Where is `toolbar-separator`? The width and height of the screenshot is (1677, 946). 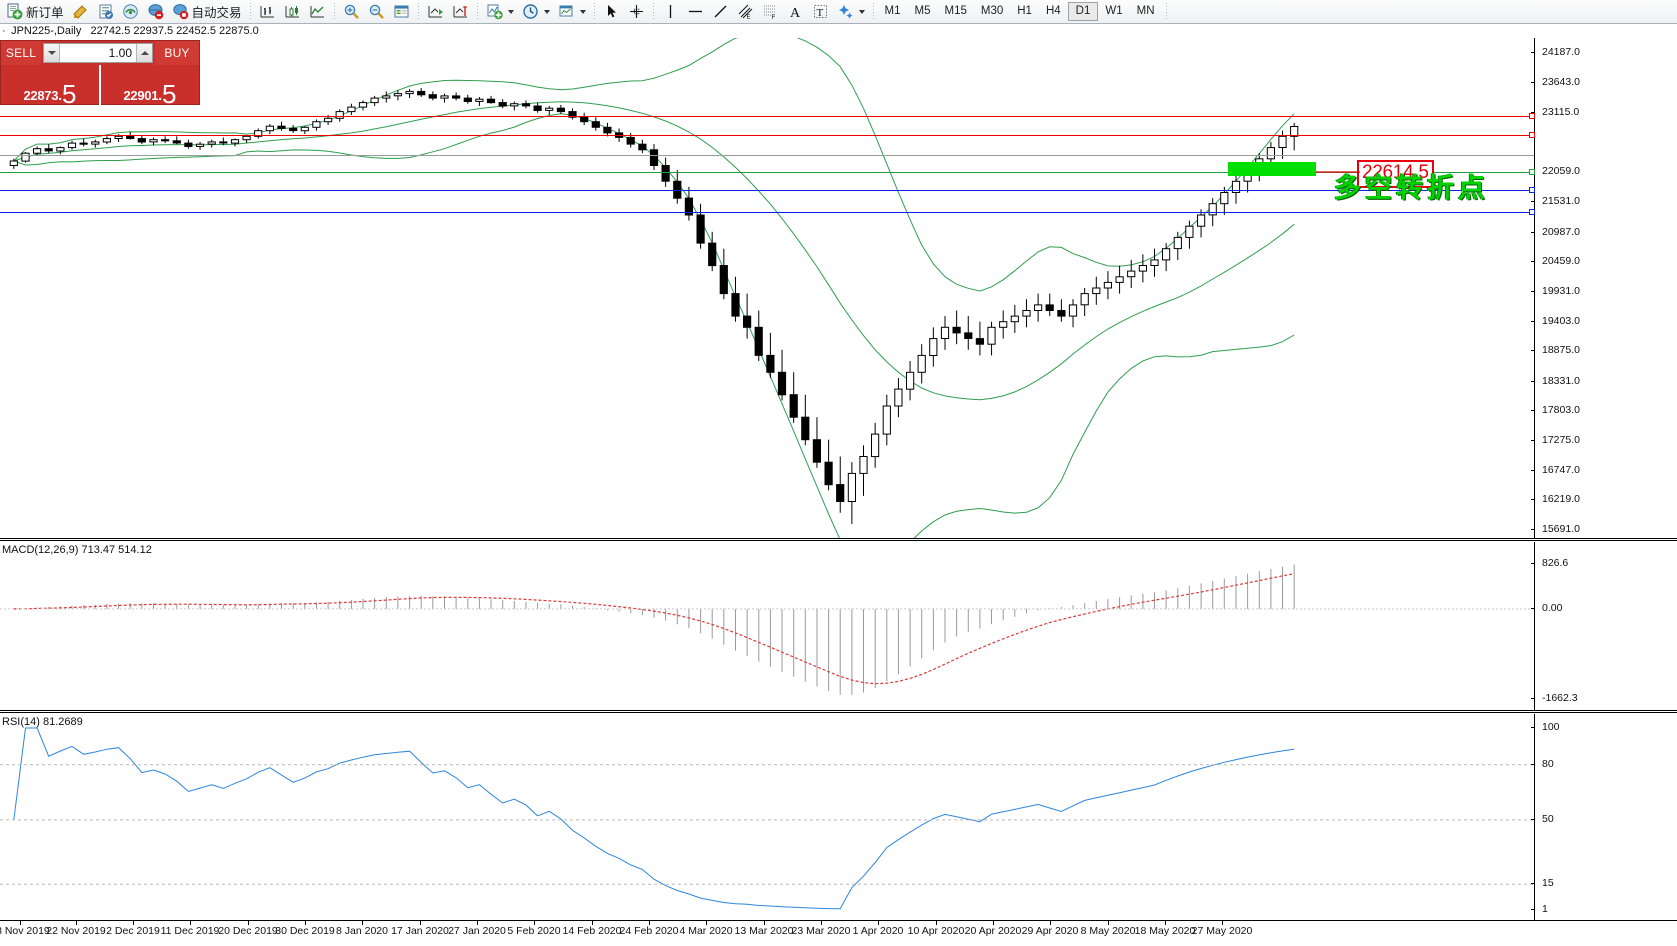 toolbar-separator is located at coordinates (250, 11).